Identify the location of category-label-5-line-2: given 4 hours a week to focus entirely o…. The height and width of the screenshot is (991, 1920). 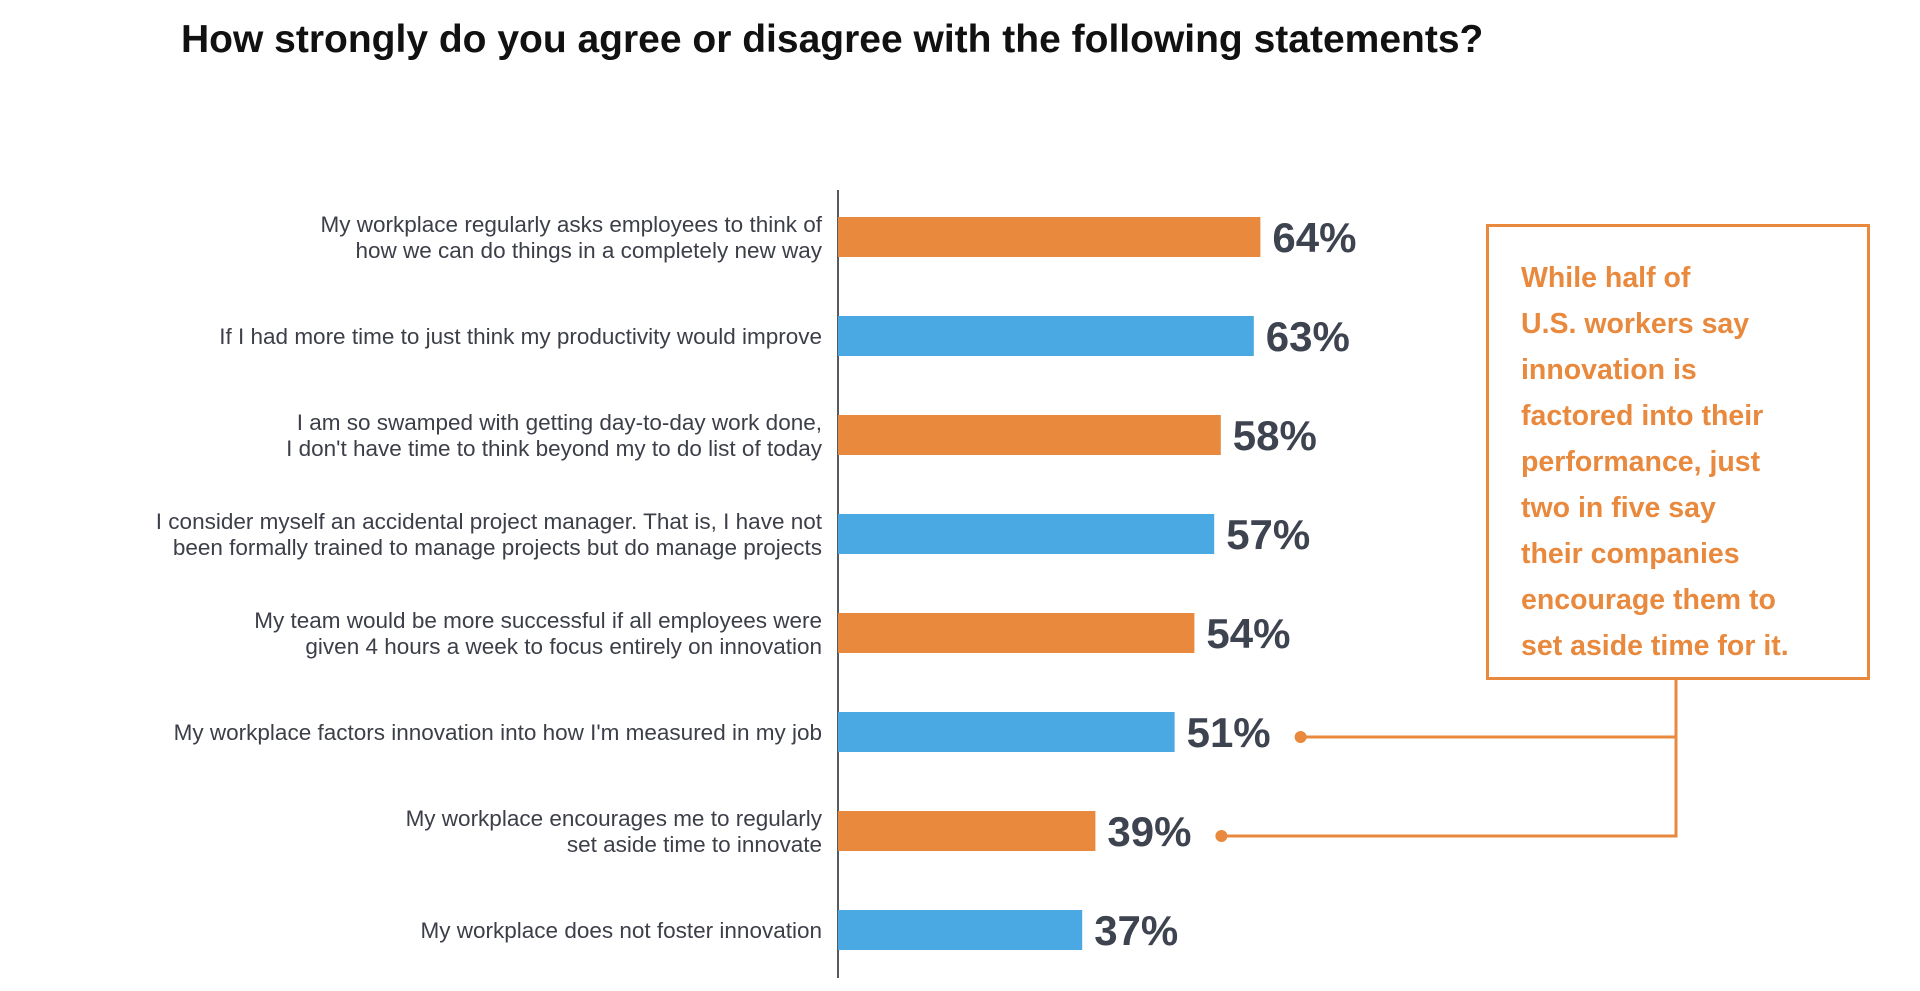
(563, 646).